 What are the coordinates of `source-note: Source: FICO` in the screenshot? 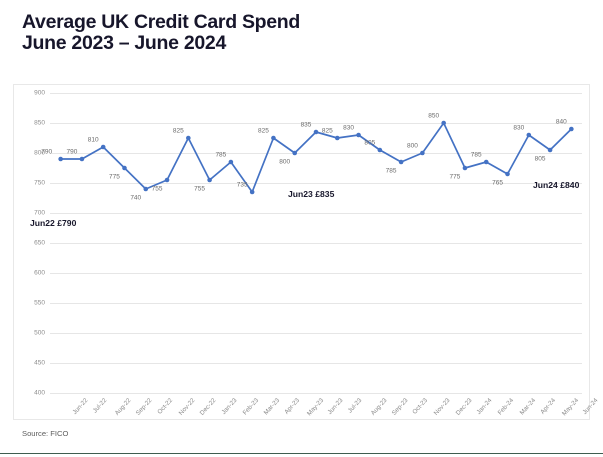 It's located at (45, 433).